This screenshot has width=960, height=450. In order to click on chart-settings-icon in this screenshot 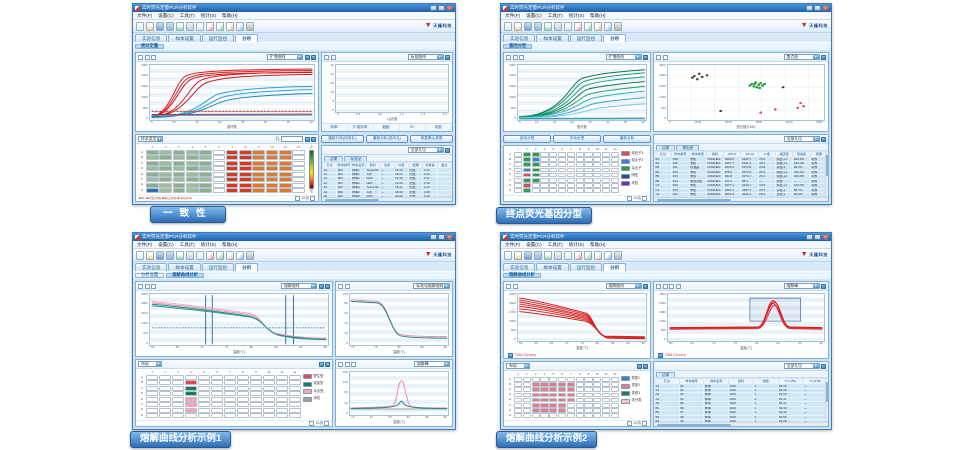, I will do `click(327, 286)`.